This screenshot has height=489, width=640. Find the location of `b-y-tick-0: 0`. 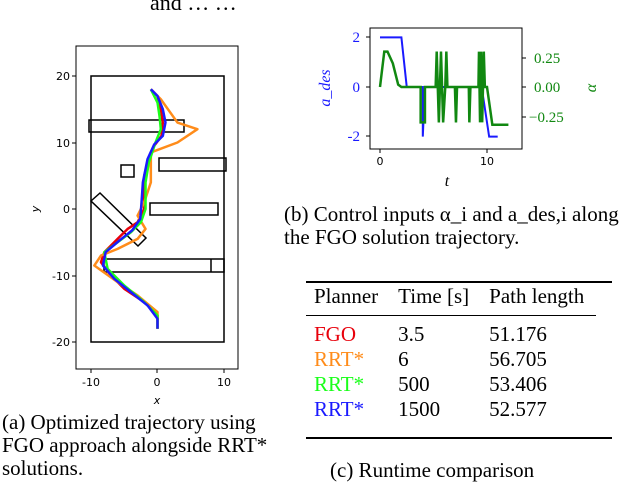

b-y-tick-0: 0 is located at coordinates (357, 88).